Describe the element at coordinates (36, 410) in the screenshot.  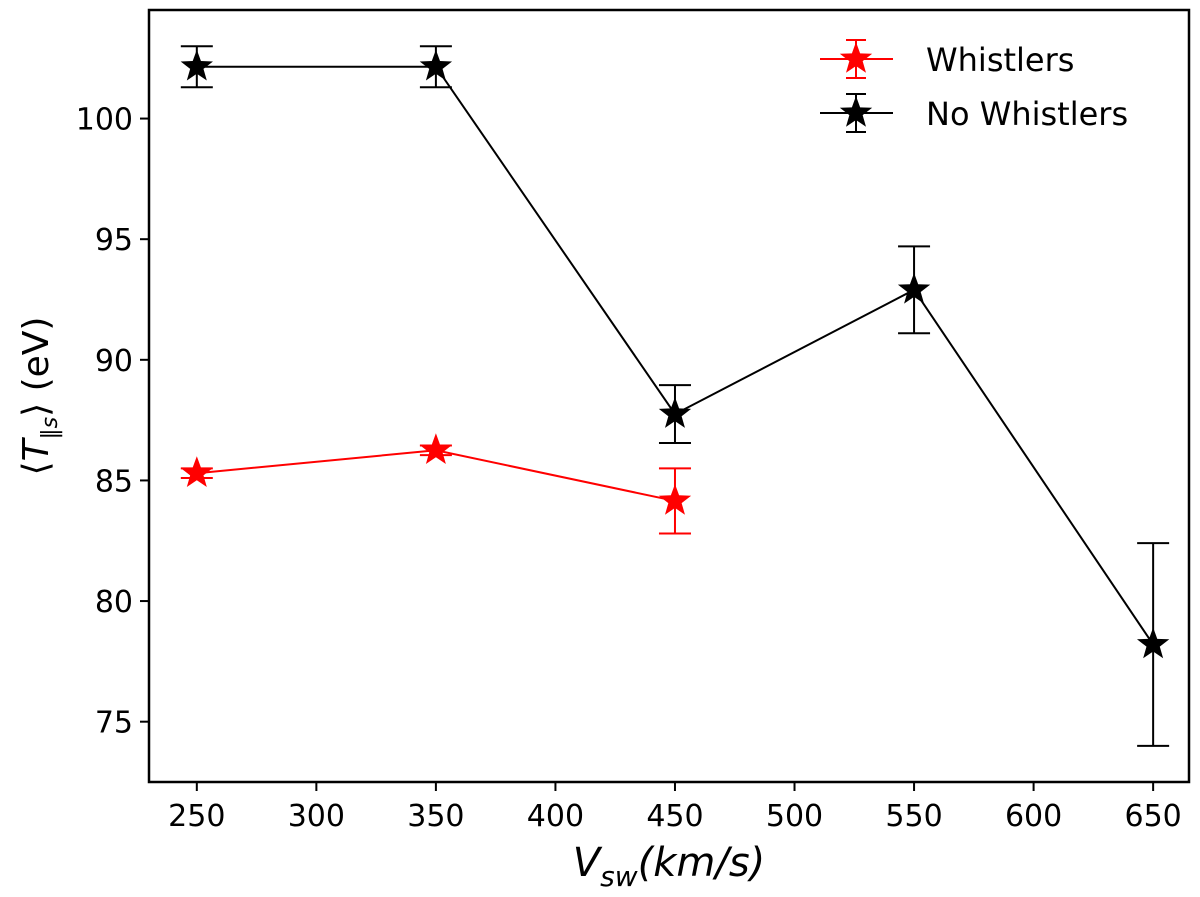
I see `y-axis-title-close: ⟩` at that location.